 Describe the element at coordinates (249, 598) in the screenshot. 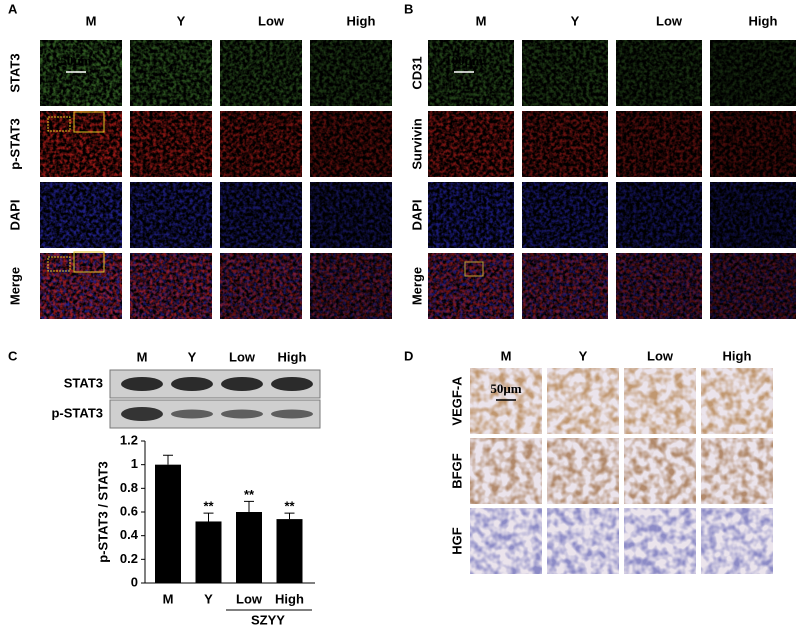

I see `x-tick-label: Low` at that location.